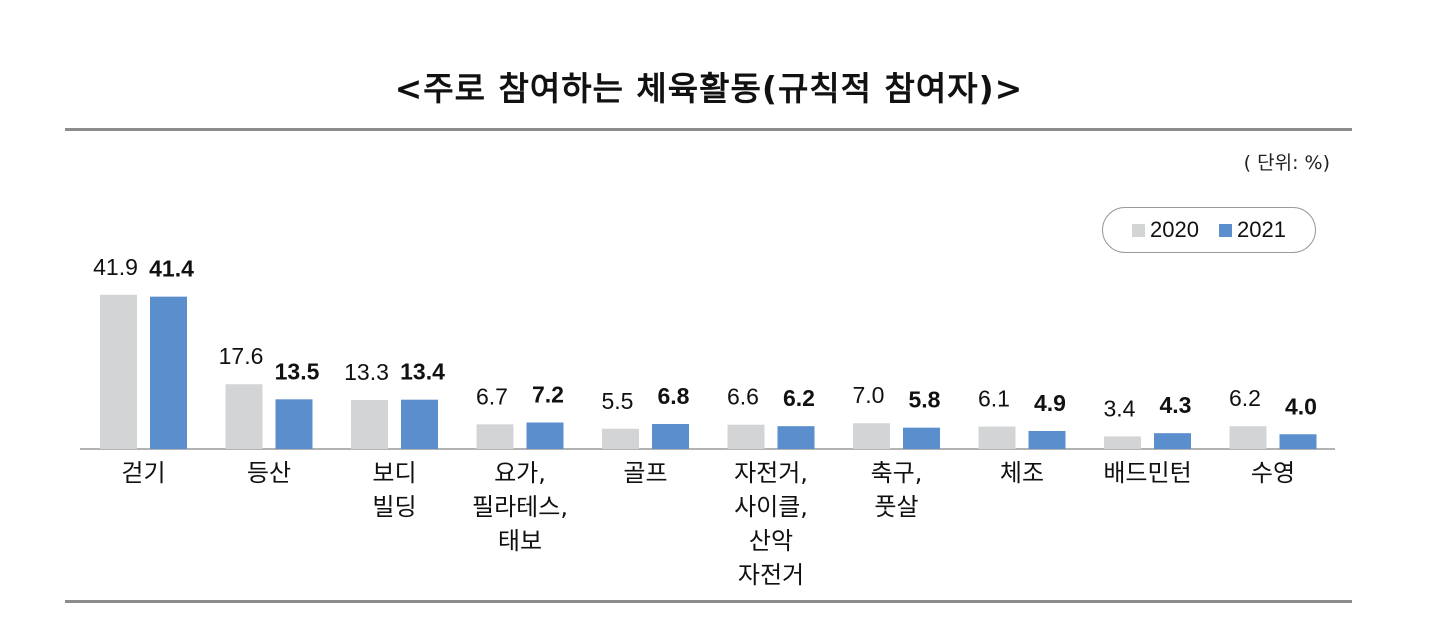 The height and width of the screenshot is (643, 1440). What do you see at coordinates (366, 372) in the screenshot?
I see `value-label-2020-2: 13.3` at bounding box center [366, 372].